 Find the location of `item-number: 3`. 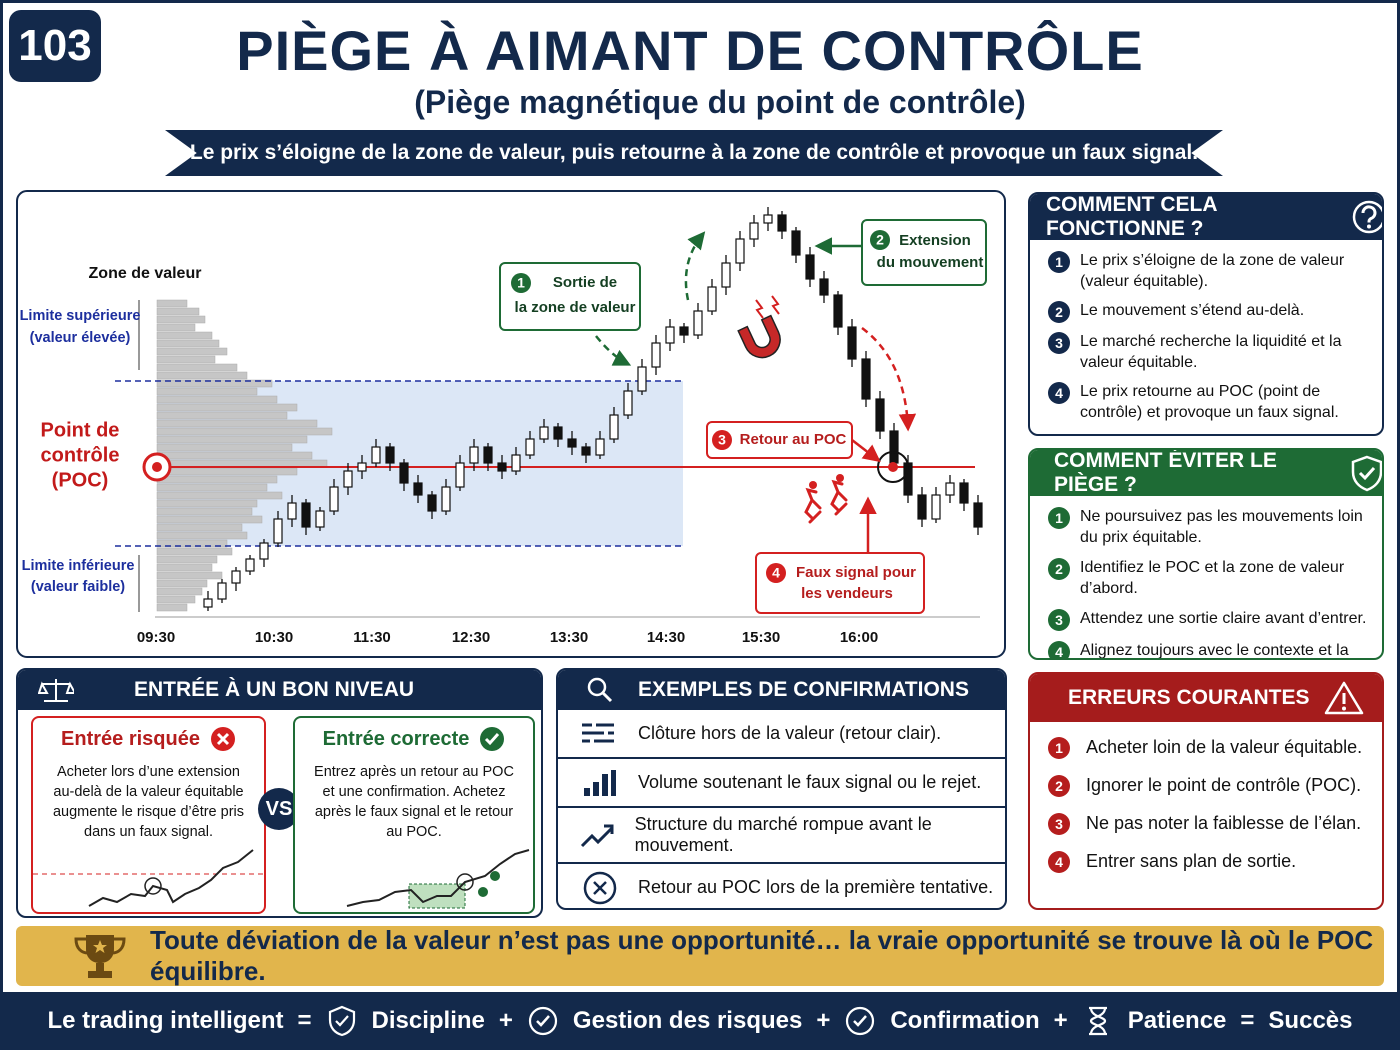

item-number: 3 is located at coordinates (1059, 343).